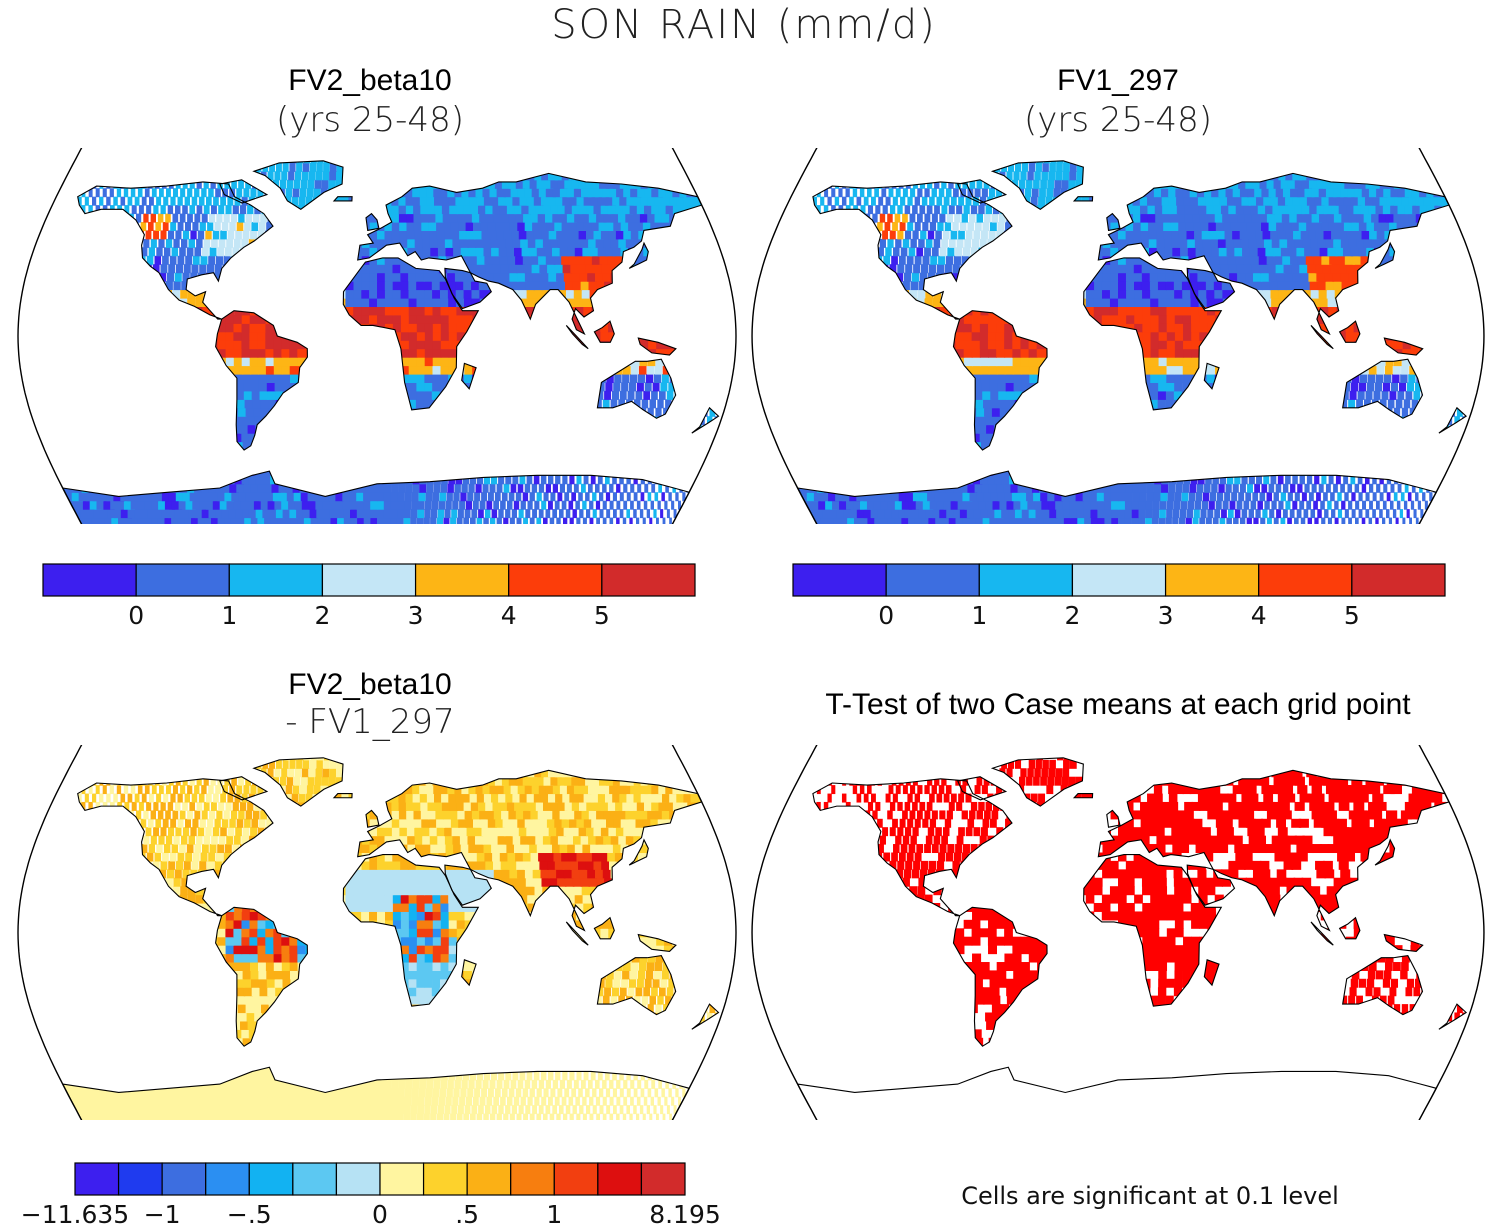 This screenshot has width=1488, height=1227. I want to click on colorbar-tick-label: −.5, so click(249, 1213).